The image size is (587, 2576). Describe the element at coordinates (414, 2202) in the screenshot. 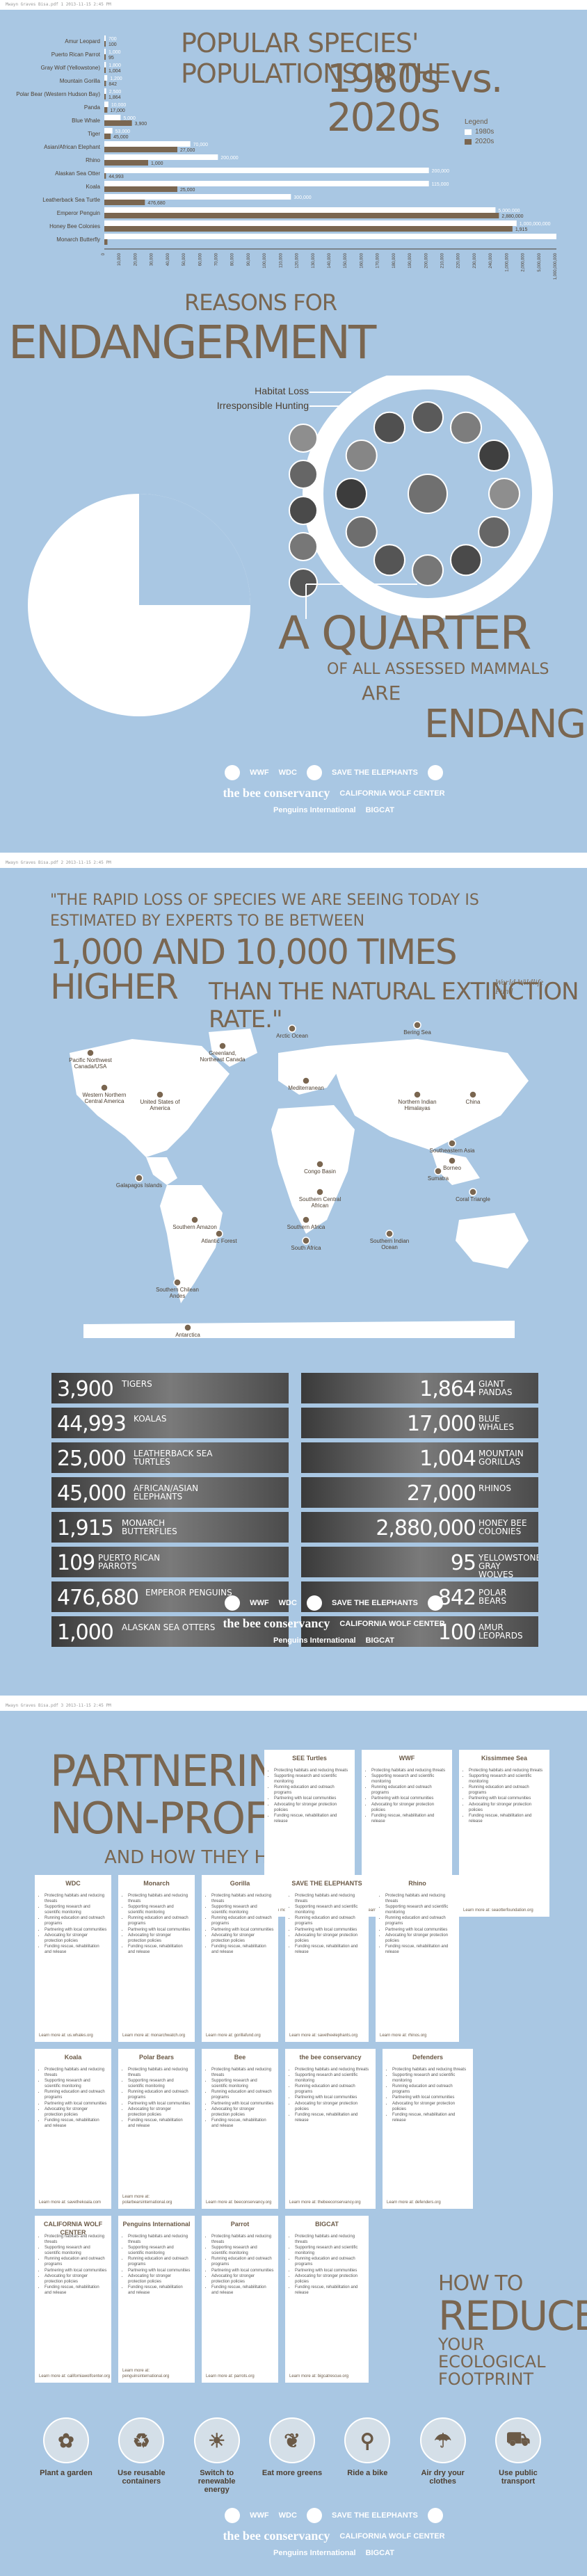

I see `nonprofit-link: Learn more at: defenders.org` at that location.